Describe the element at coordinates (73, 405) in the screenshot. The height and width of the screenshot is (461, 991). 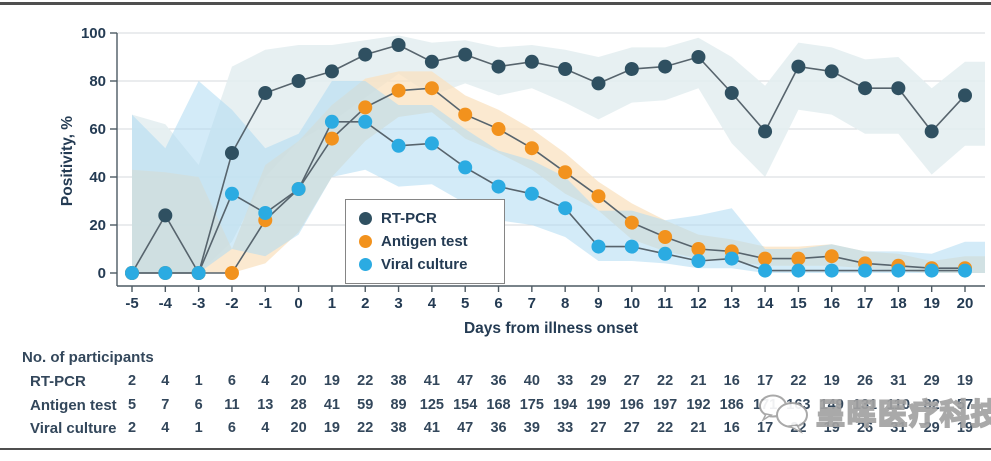
I see `table-row-label-antigen-test: Antigen test` at that location.